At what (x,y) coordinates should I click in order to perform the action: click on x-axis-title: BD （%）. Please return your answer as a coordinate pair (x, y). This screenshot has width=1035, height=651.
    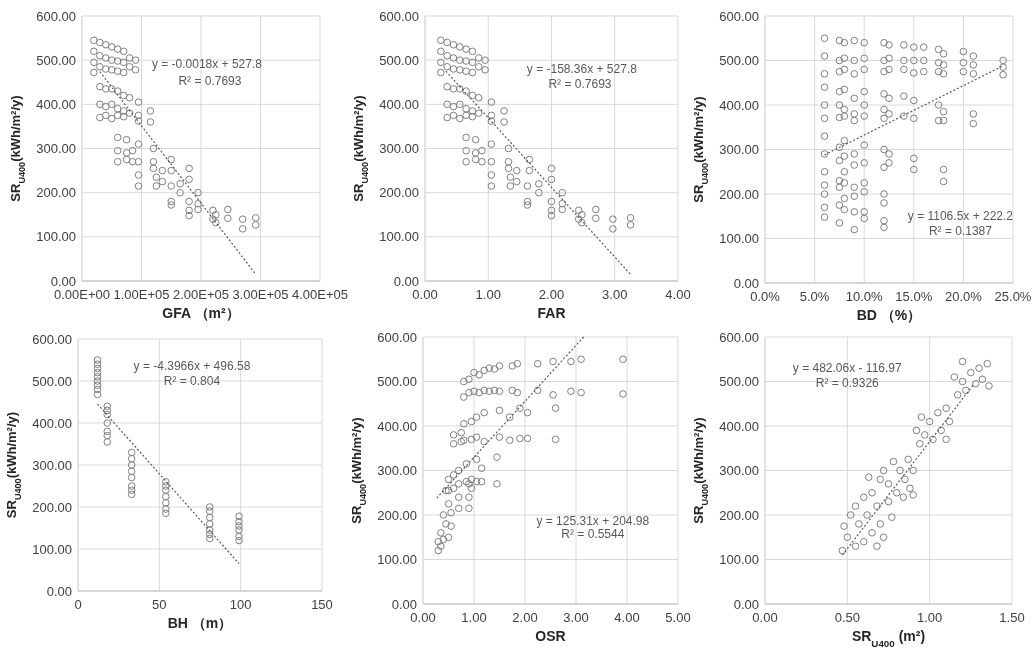
    Looking at the image, I should click on (889, 315).